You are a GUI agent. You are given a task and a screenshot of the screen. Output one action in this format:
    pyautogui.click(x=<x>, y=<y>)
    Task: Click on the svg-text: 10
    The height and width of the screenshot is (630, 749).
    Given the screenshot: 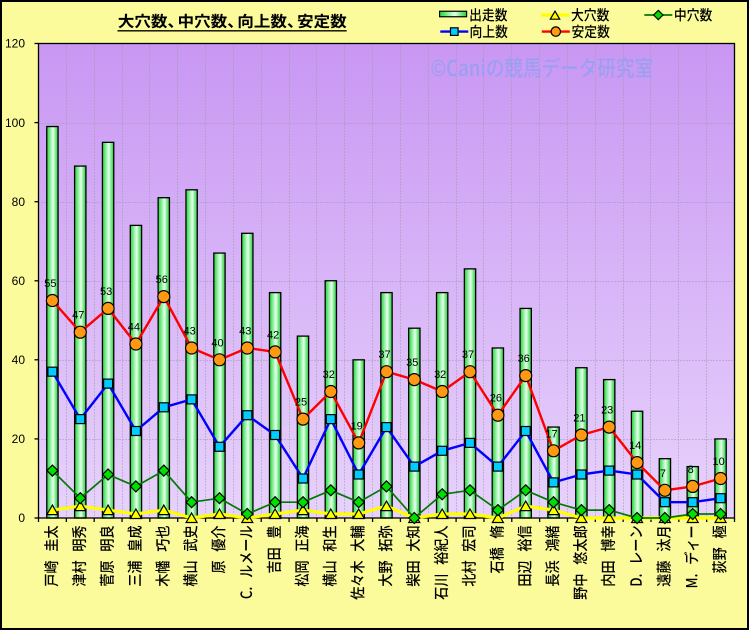 What is the action you would take?
    pyautogui.click(x=718, y=462)
    